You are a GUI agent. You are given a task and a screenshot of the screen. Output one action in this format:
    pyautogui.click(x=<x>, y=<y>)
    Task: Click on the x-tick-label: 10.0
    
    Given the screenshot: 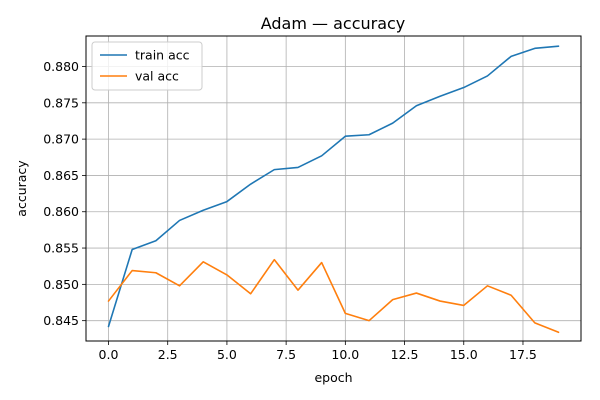 What is the action you would take?
    pyautogui.click(x=345, y=354)
    